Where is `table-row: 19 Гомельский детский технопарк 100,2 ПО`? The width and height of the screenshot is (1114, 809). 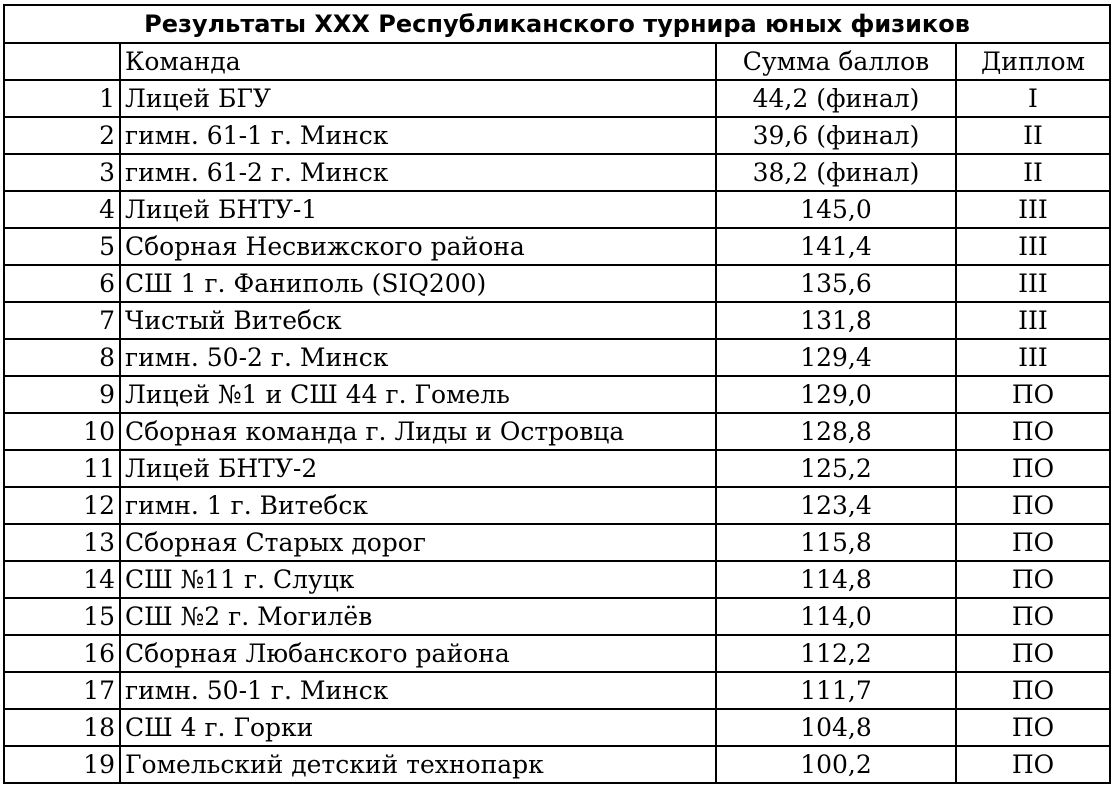 table-row: 19 Гомельский детский технопарк 100,2 ПО is located at coordinates (557, 764).